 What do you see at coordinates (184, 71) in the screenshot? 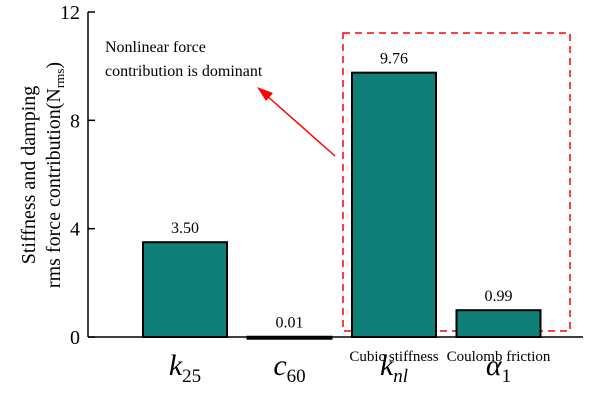
I see `annotation: contribution is dominant` at bounding box center [184, 71].